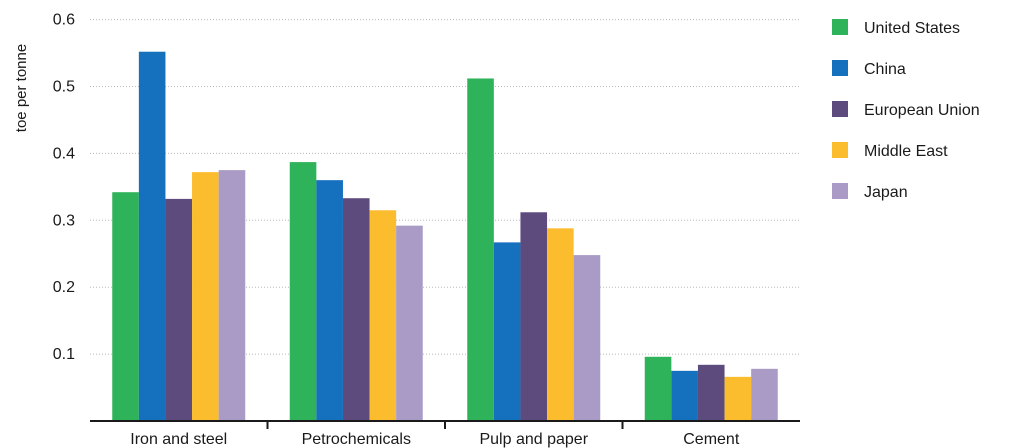 This screenshot has width=1019, height=448. I want to click on legend-label: United States, so click(912, 28).